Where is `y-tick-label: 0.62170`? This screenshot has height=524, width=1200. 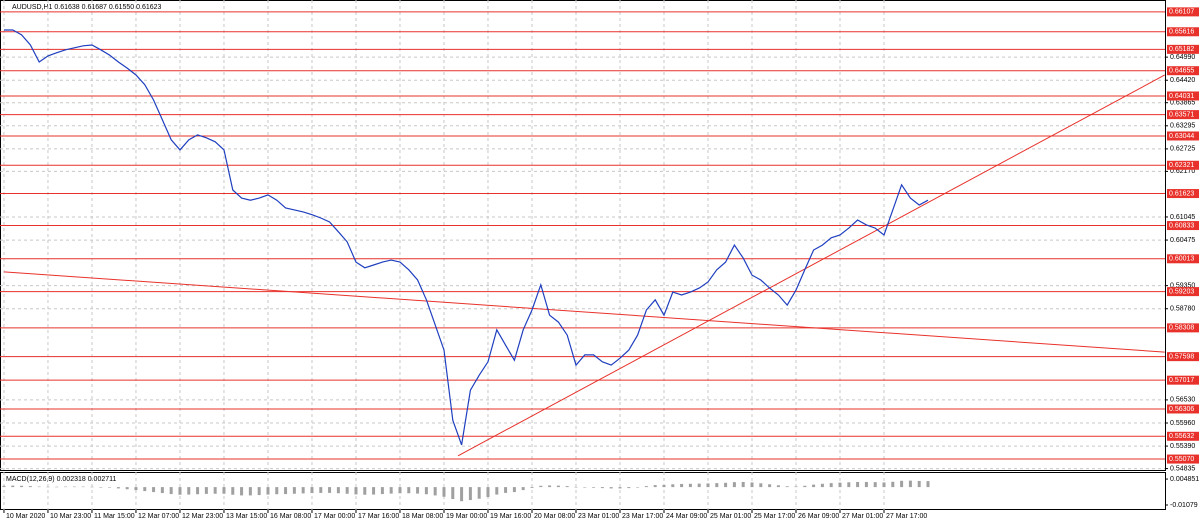 y-tick-label: 0.62170 is located at coordinates (1182, 171).